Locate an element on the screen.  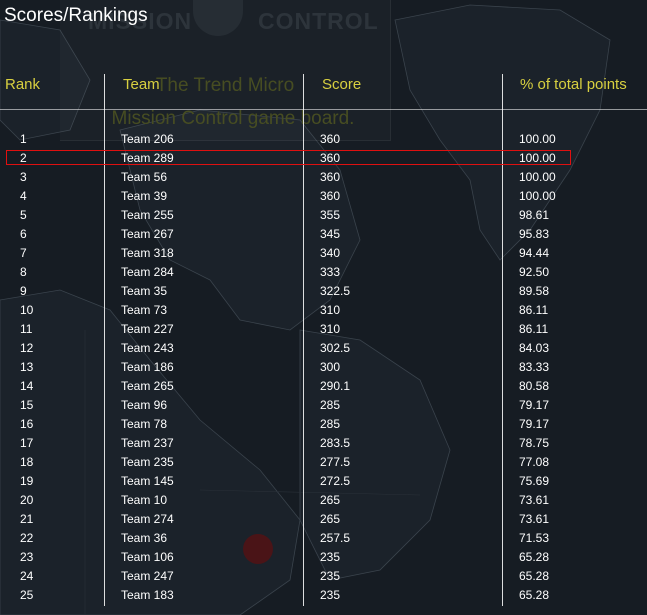
team-cell: Team 36 is located at coordinates (144, 538).